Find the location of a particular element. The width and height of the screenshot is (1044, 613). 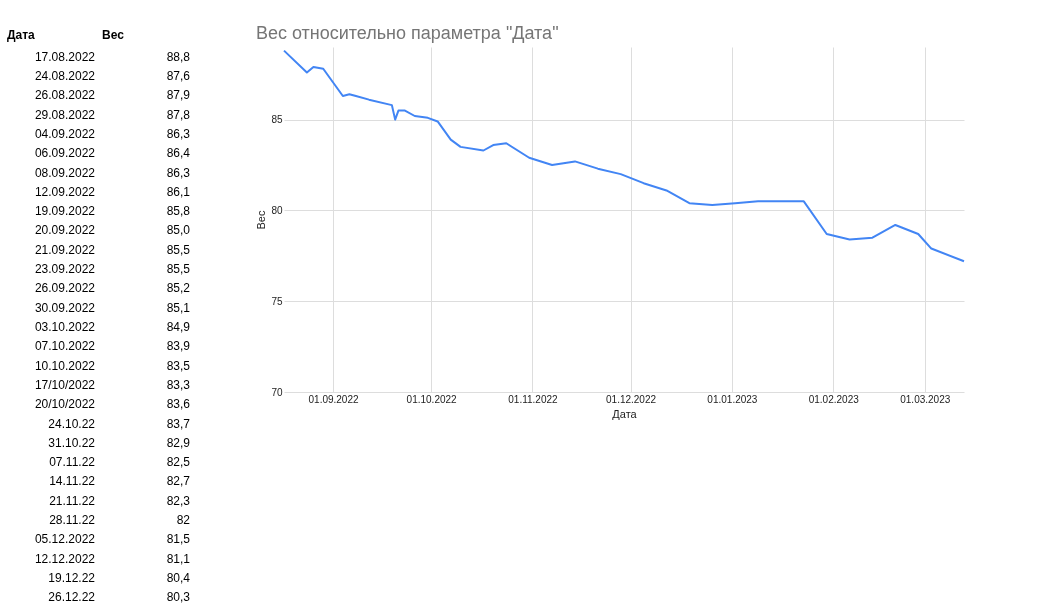

text: 19.09.2022 is located at coordinates (65, 211).